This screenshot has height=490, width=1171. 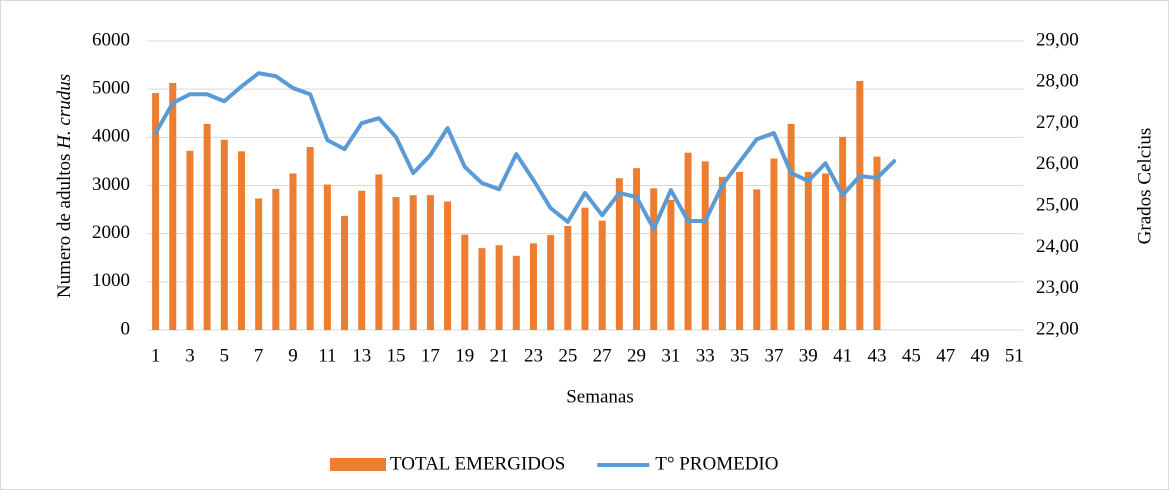 What do you see at coordinates (430, 355) in the screenshot?
I see `x-tick-label: 17` at bounding box center [430, 355].